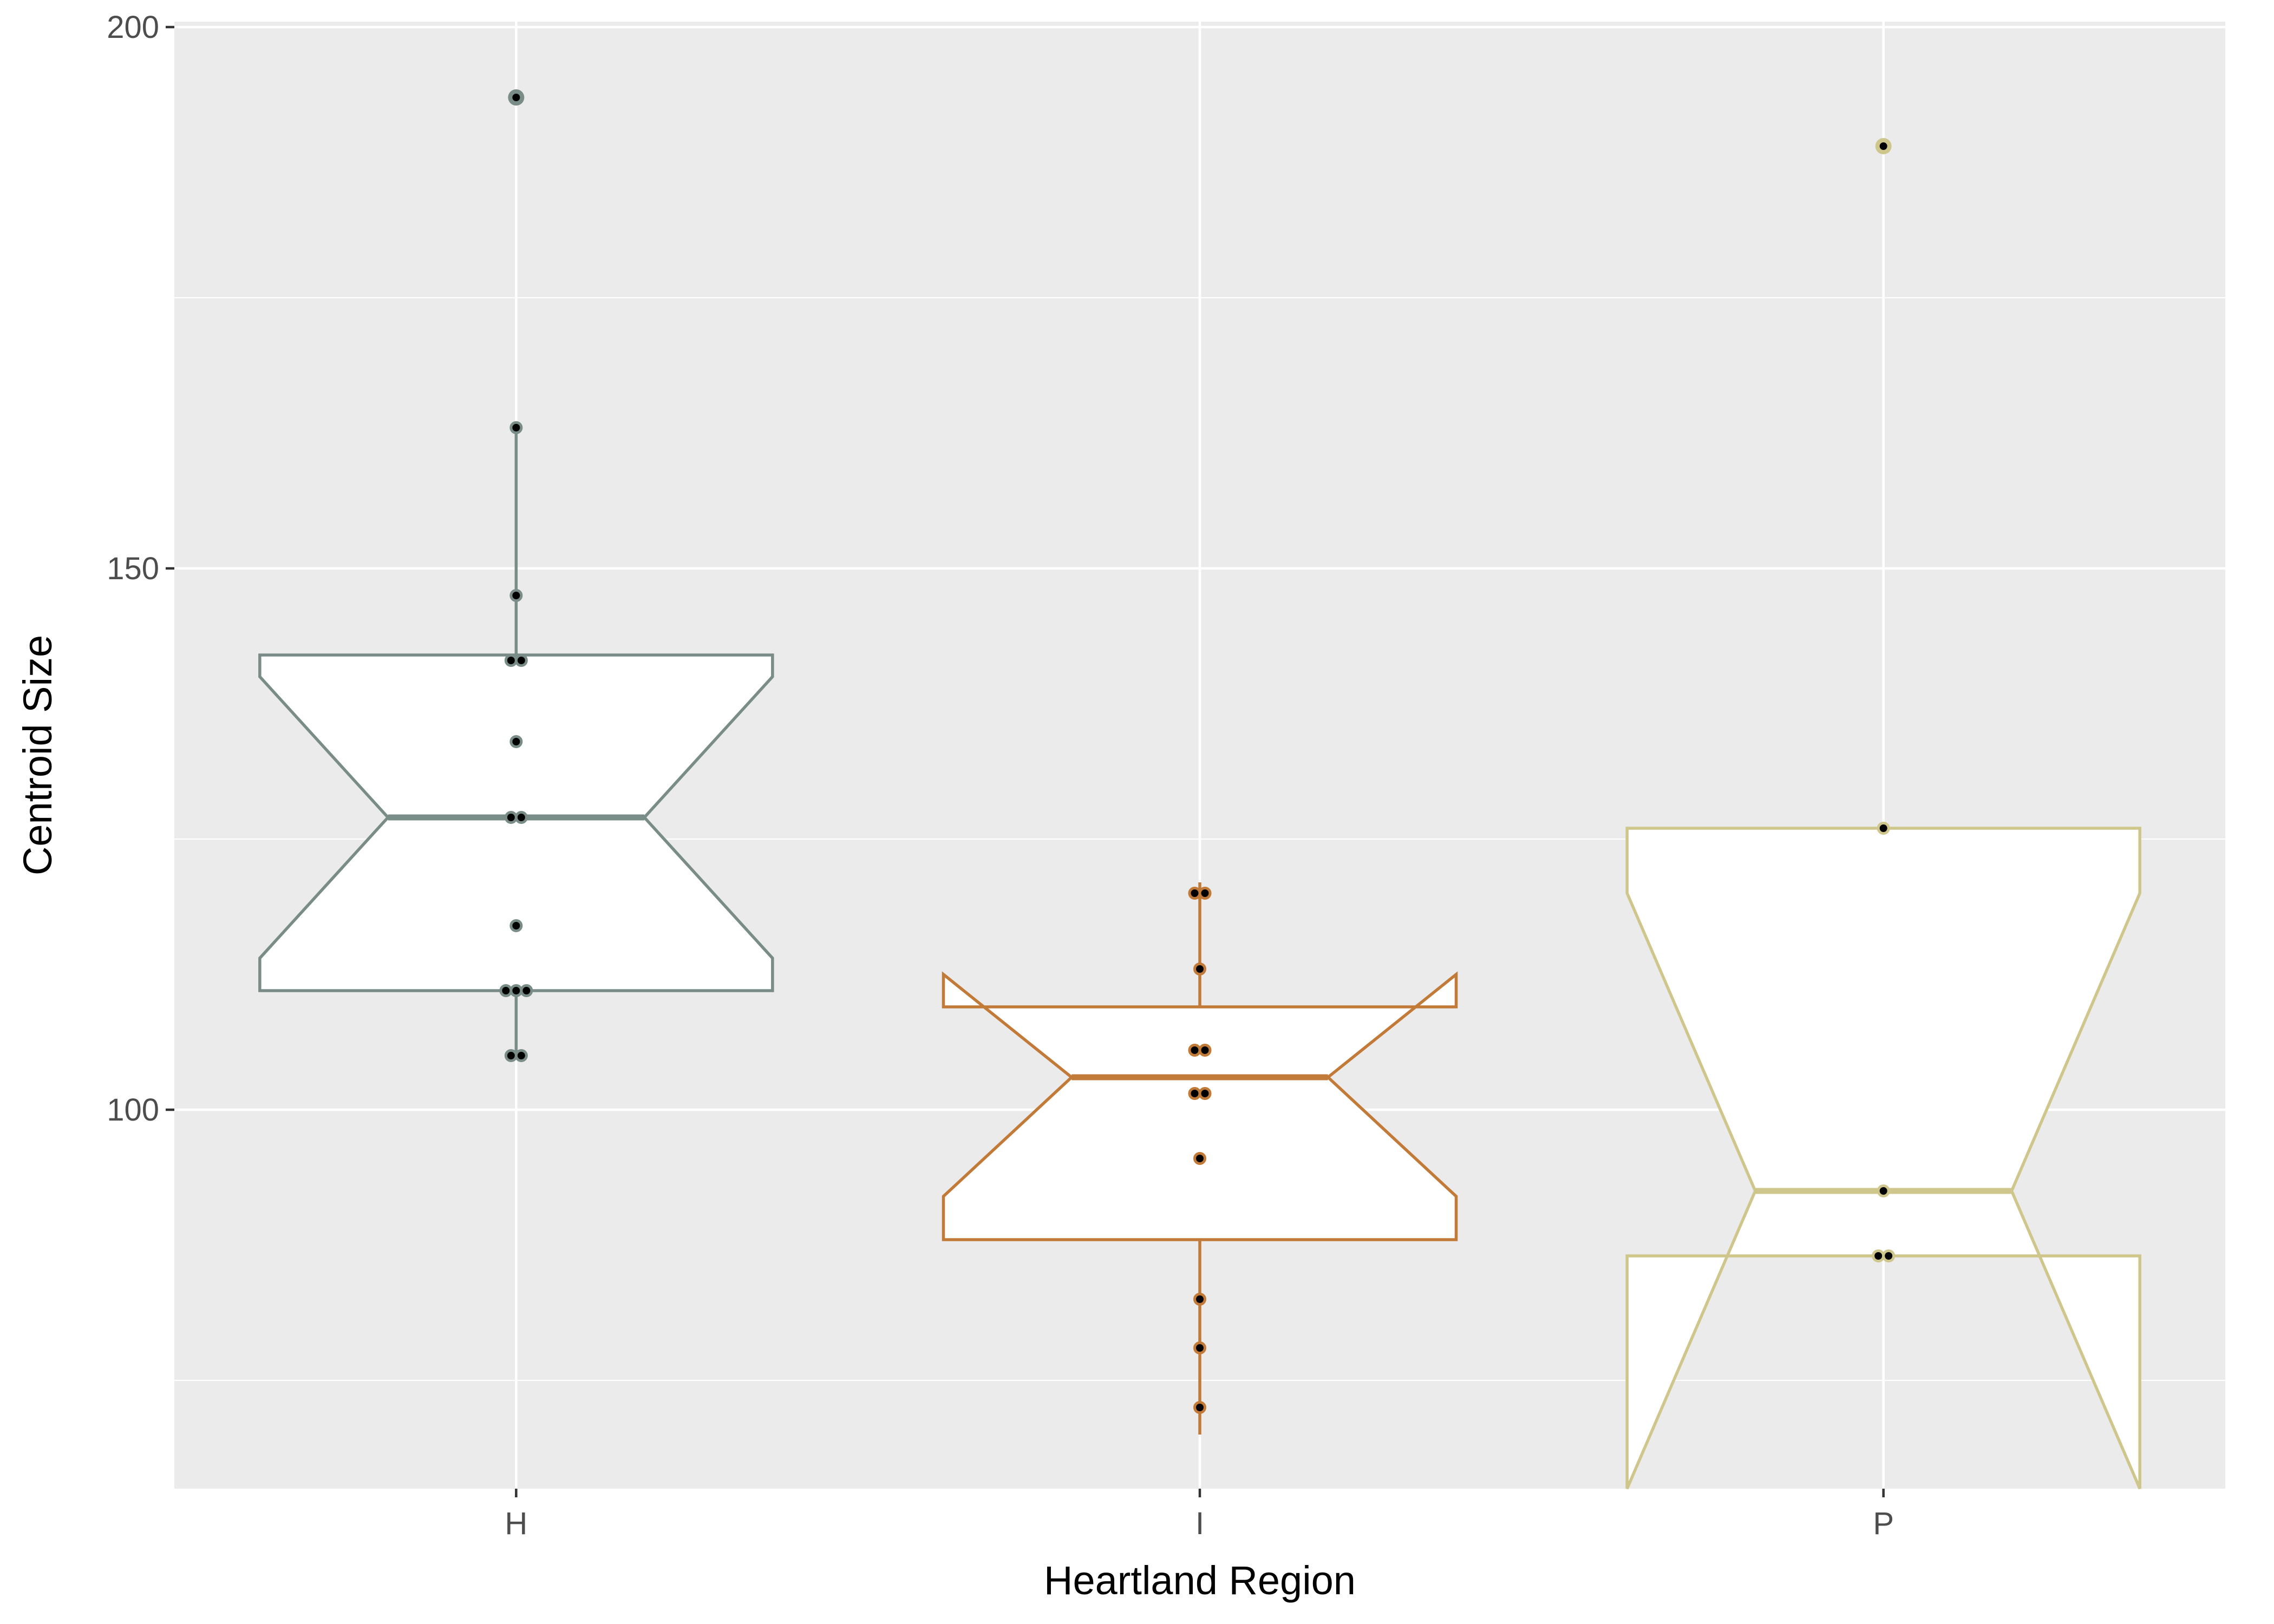  I want to click on x-axis-title: Heartland Region, so click(1200, 1580).